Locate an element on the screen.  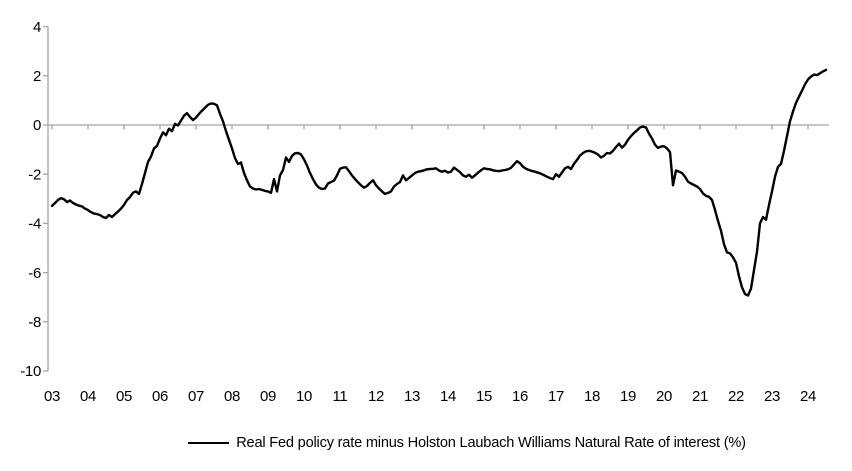
x-tick-label: 18 is located at coordinates (592, 396).